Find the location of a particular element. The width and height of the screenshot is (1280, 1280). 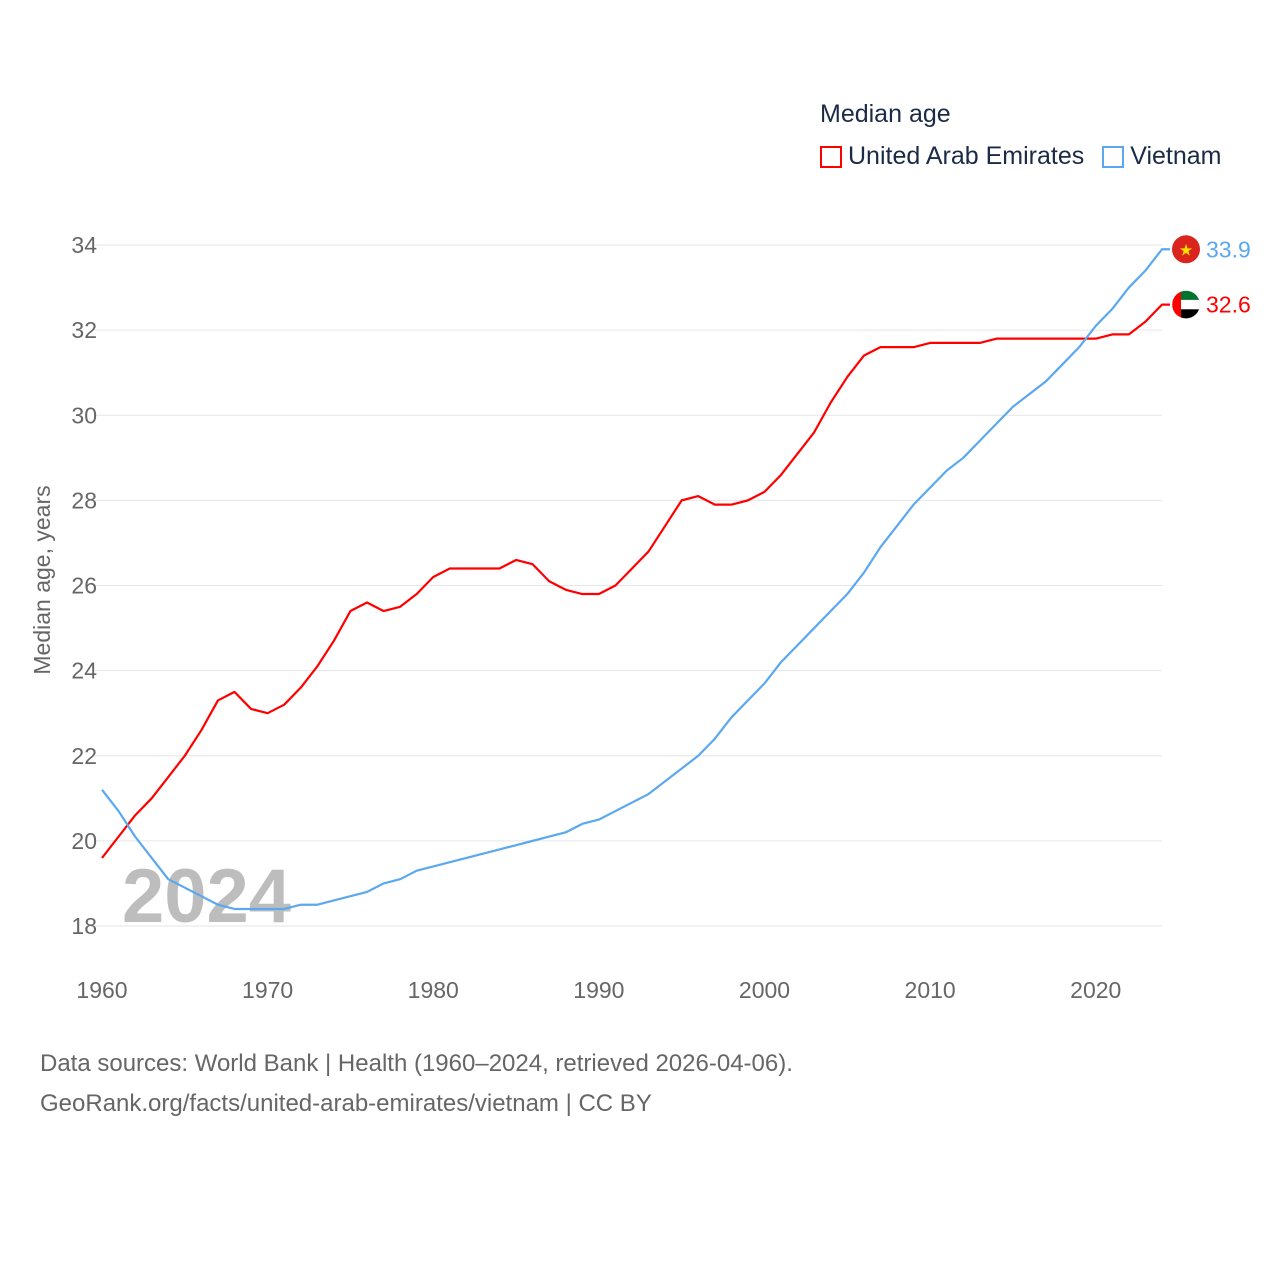

legend-item-vietnam: Vietnam is located at coordinates (1161, 156).